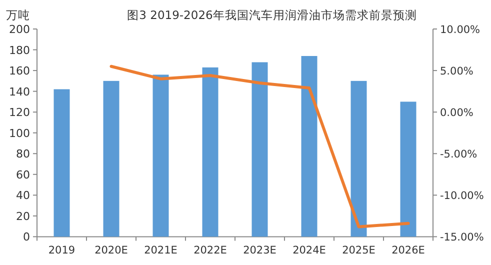  I want to click on x-tick-label: 2020E, so click(111, 250).